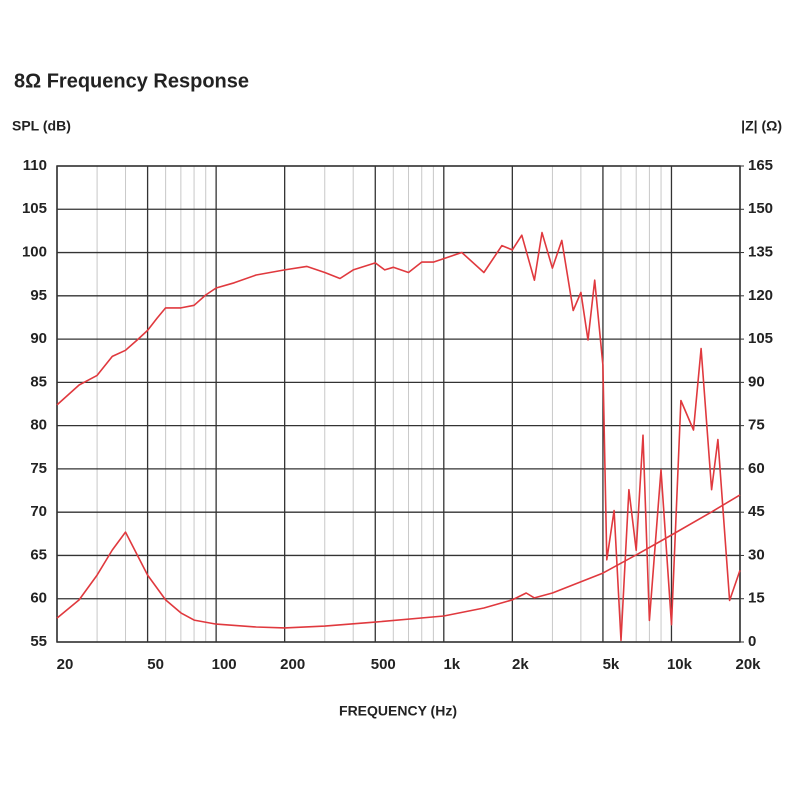 The height and width of the screenshot is (805, 800). What do you see at coordinates (756, 425) in the screenshot?
I see `y2-tick-label: 75` at bounding box center [756, 425].